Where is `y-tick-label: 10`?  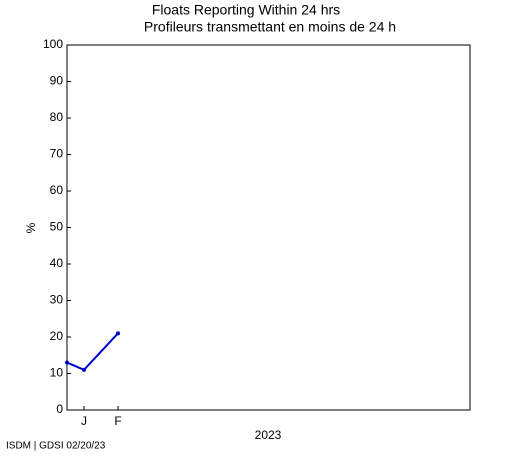
y-tick-label: 10 is located at coordinates (57, 373).